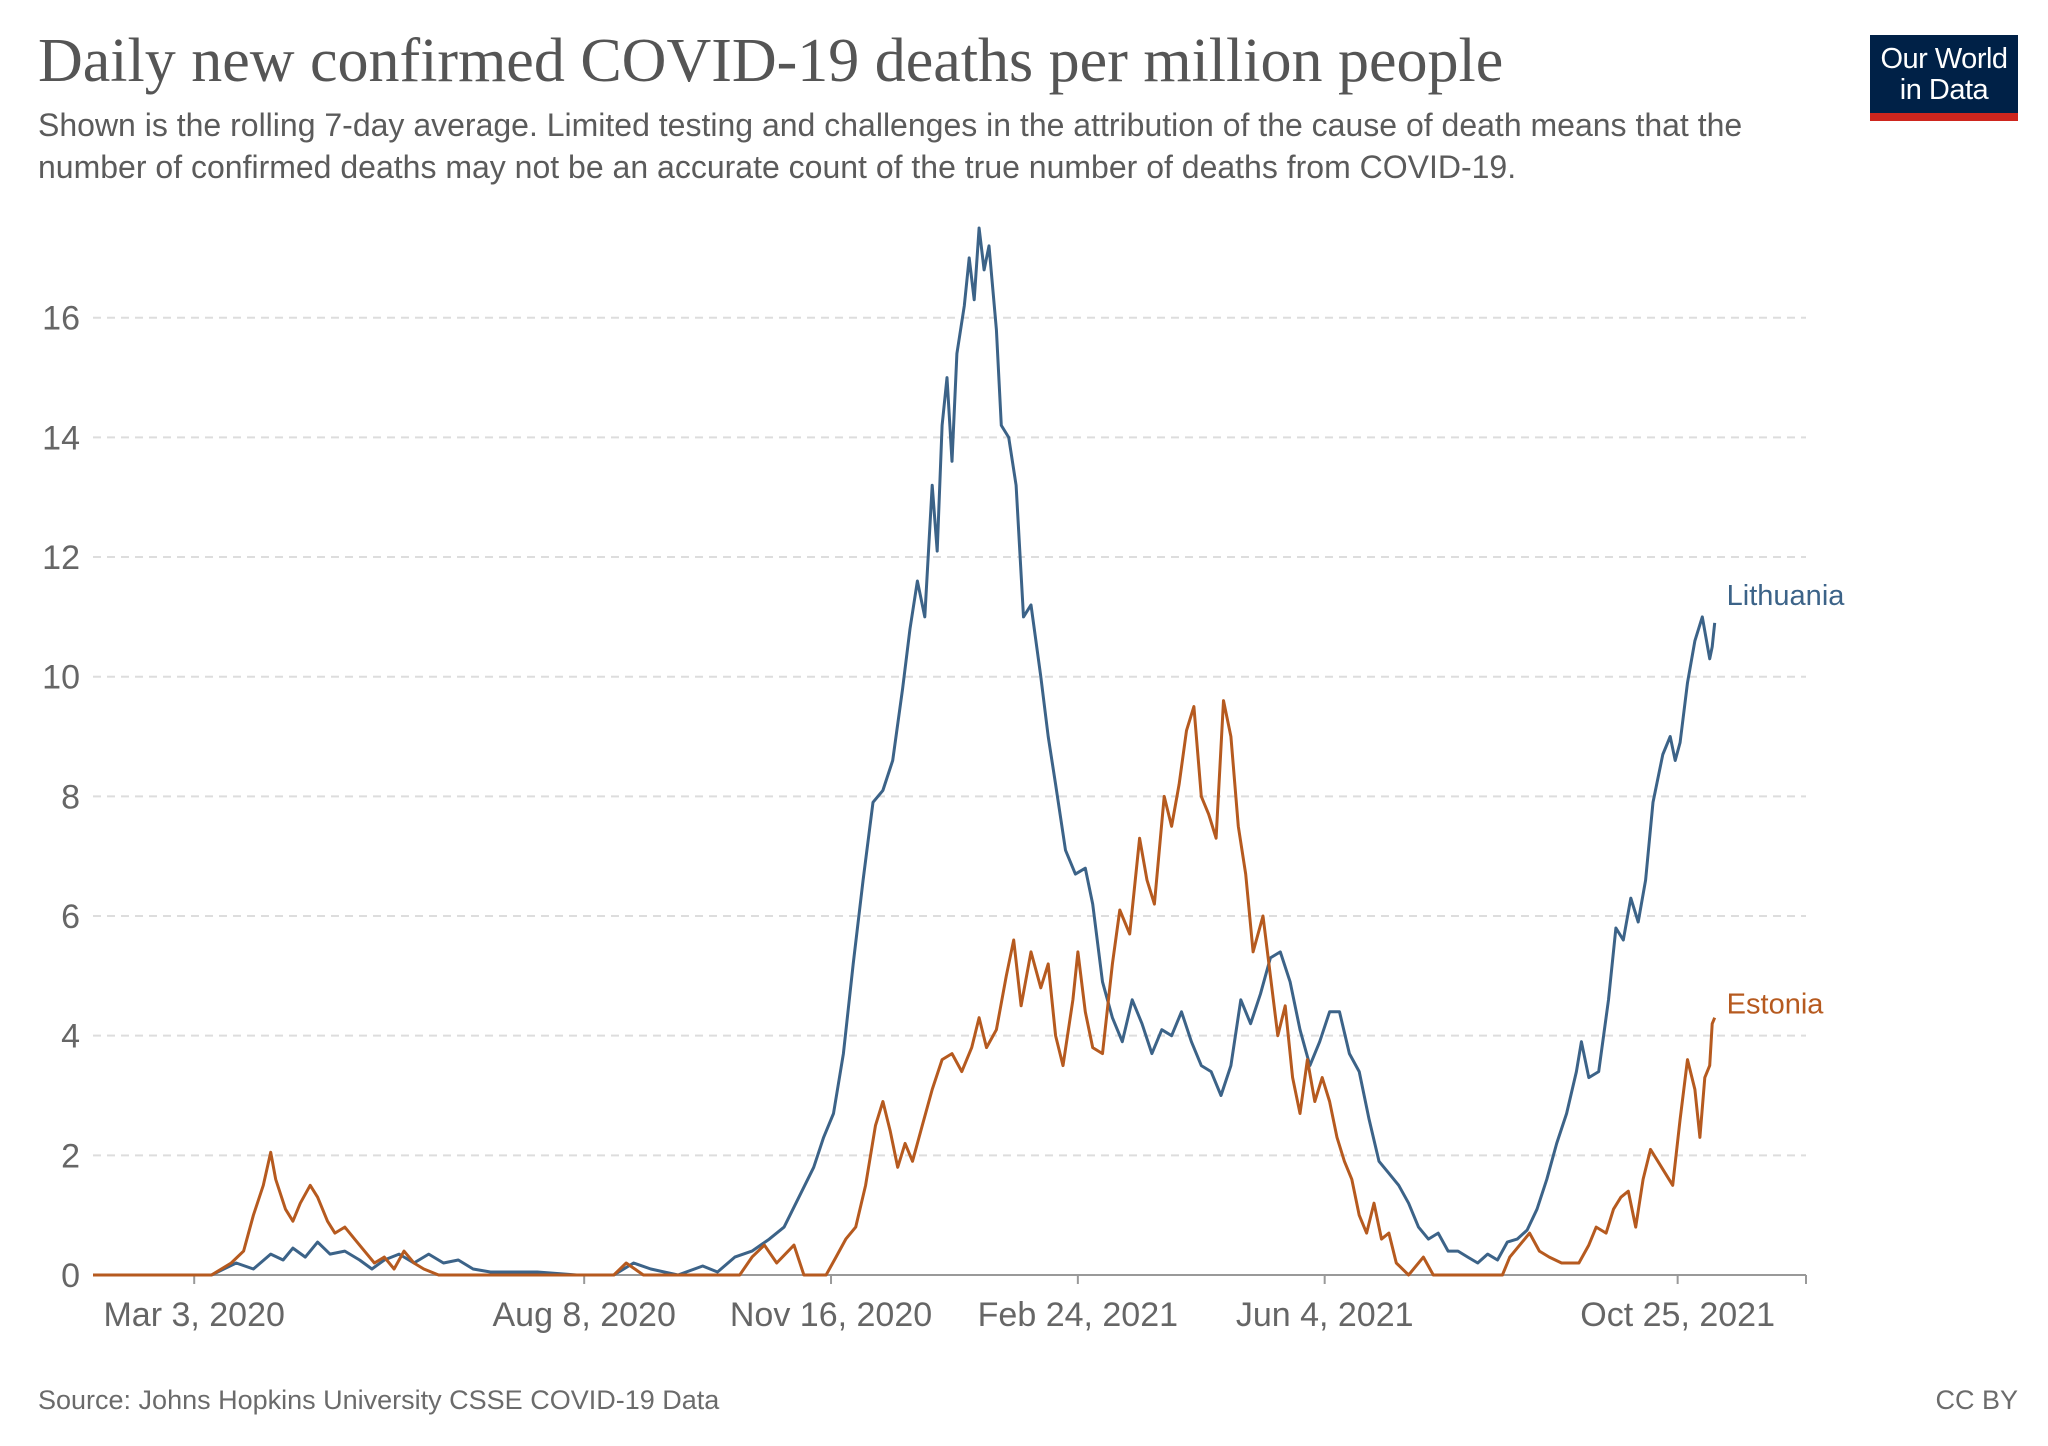 This screenshot has height=1446, width=2048. I want to click on x-tick-label: Jun 4, 2021, so click(1325, 1315).